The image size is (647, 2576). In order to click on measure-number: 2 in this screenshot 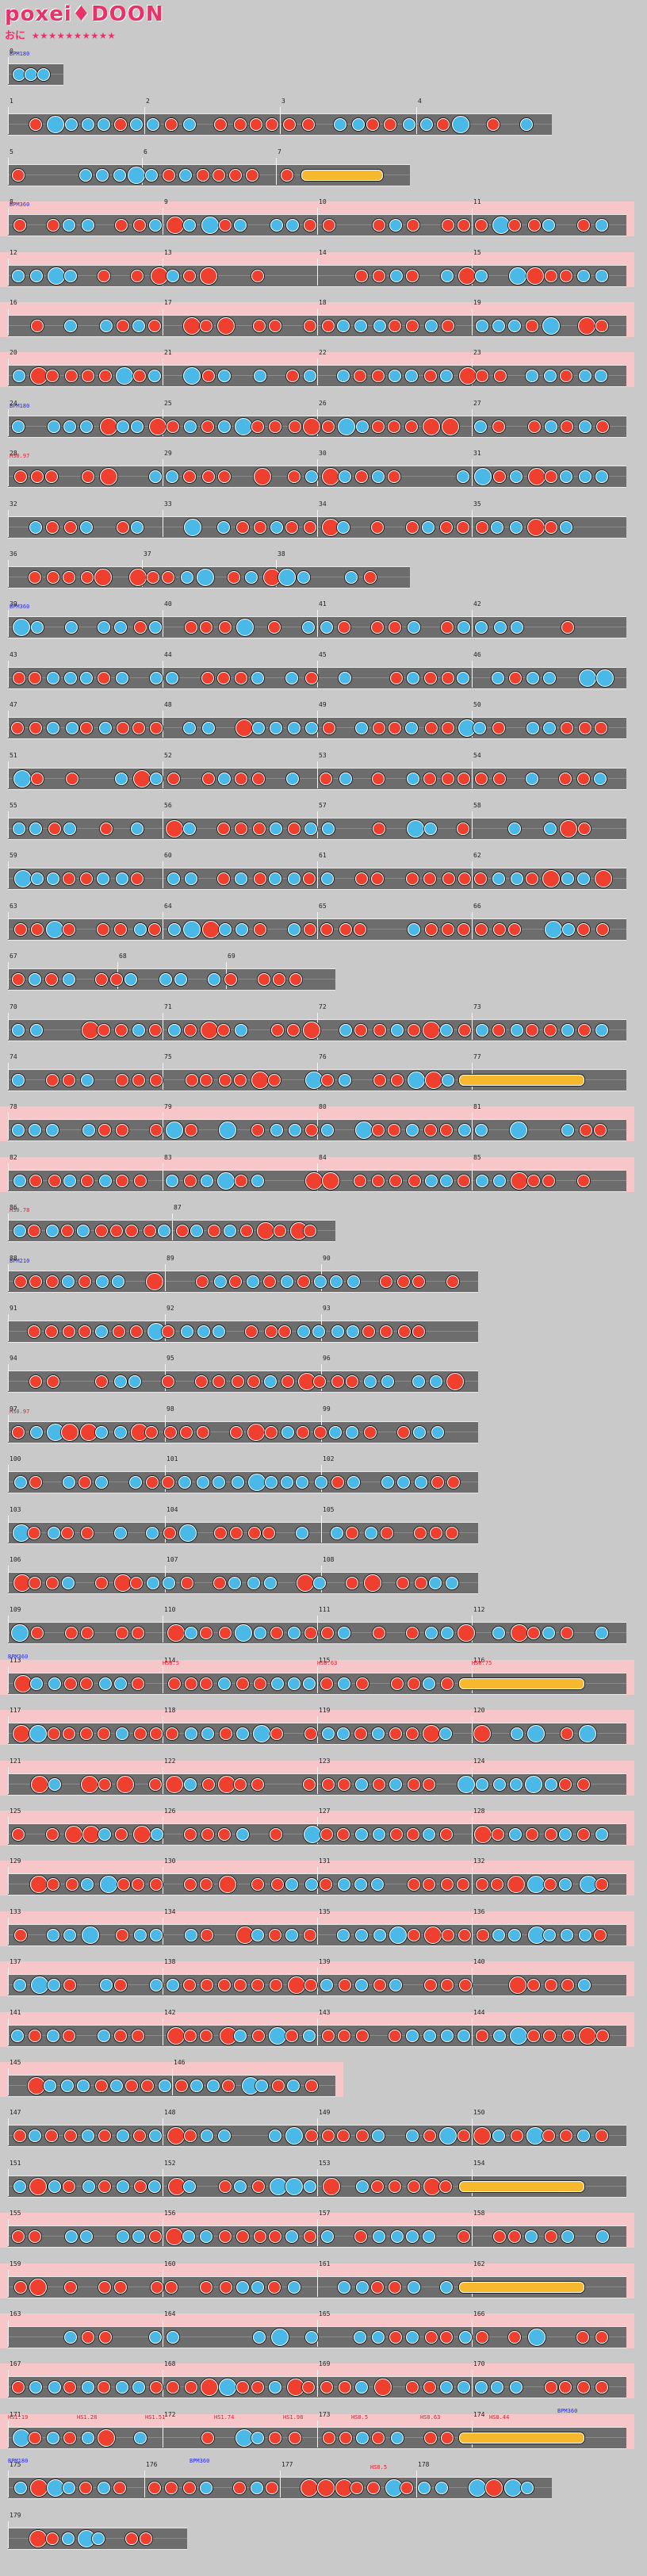, I will do `click(148, 101)`.